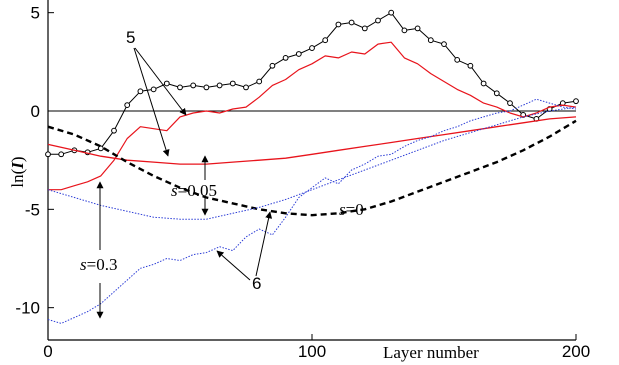 This screenshot has width=619, height=365. I want to click on y-tick-label: 0, so click(35, 111).